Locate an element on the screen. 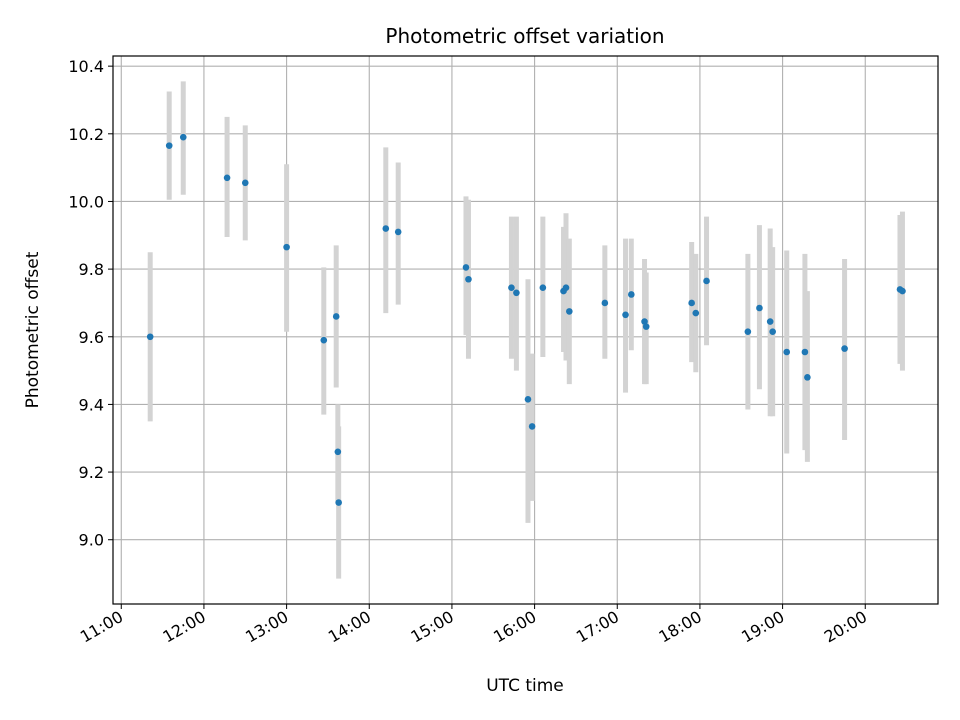 The image size is (960, 720). y-tick-label: 9.8 is located at coordinates (91, 269).